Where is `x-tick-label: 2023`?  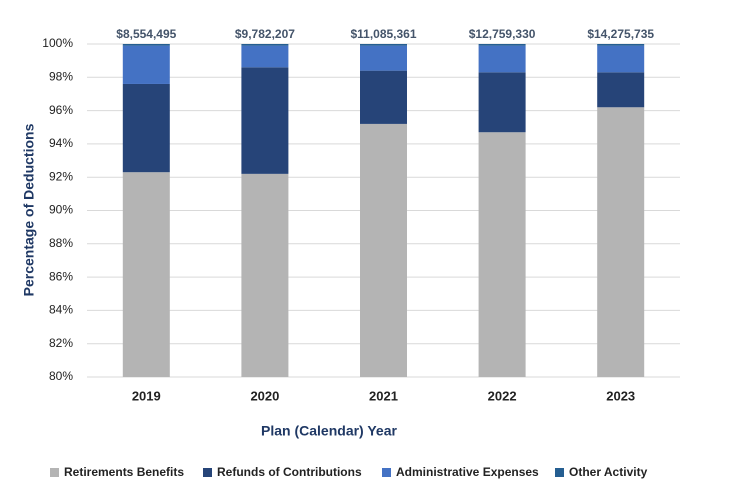 x-tick-label: 2023 is located at coordinates (620, 395).